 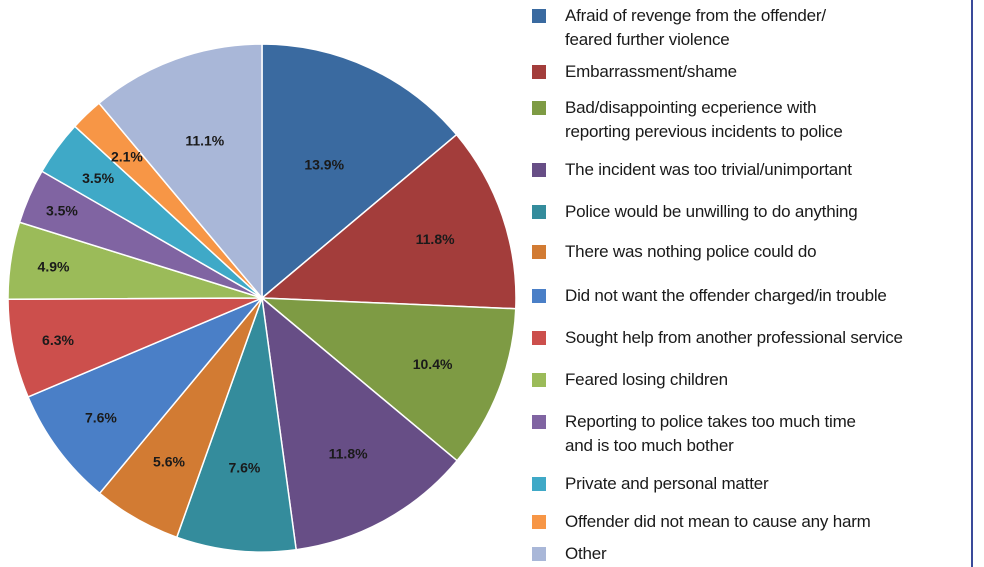 What do you see at coordinates (127, 157) in the screenshot?
I see `slice-data-label: 2.1%` at bounding box center [127, 157].